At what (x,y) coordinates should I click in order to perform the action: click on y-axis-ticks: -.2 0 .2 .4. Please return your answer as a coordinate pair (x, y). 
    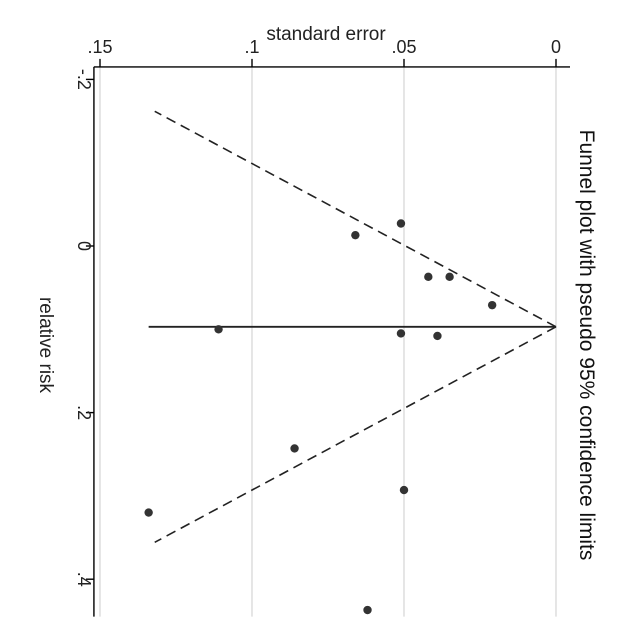
    Looking at the image, I should click on (84, 328).